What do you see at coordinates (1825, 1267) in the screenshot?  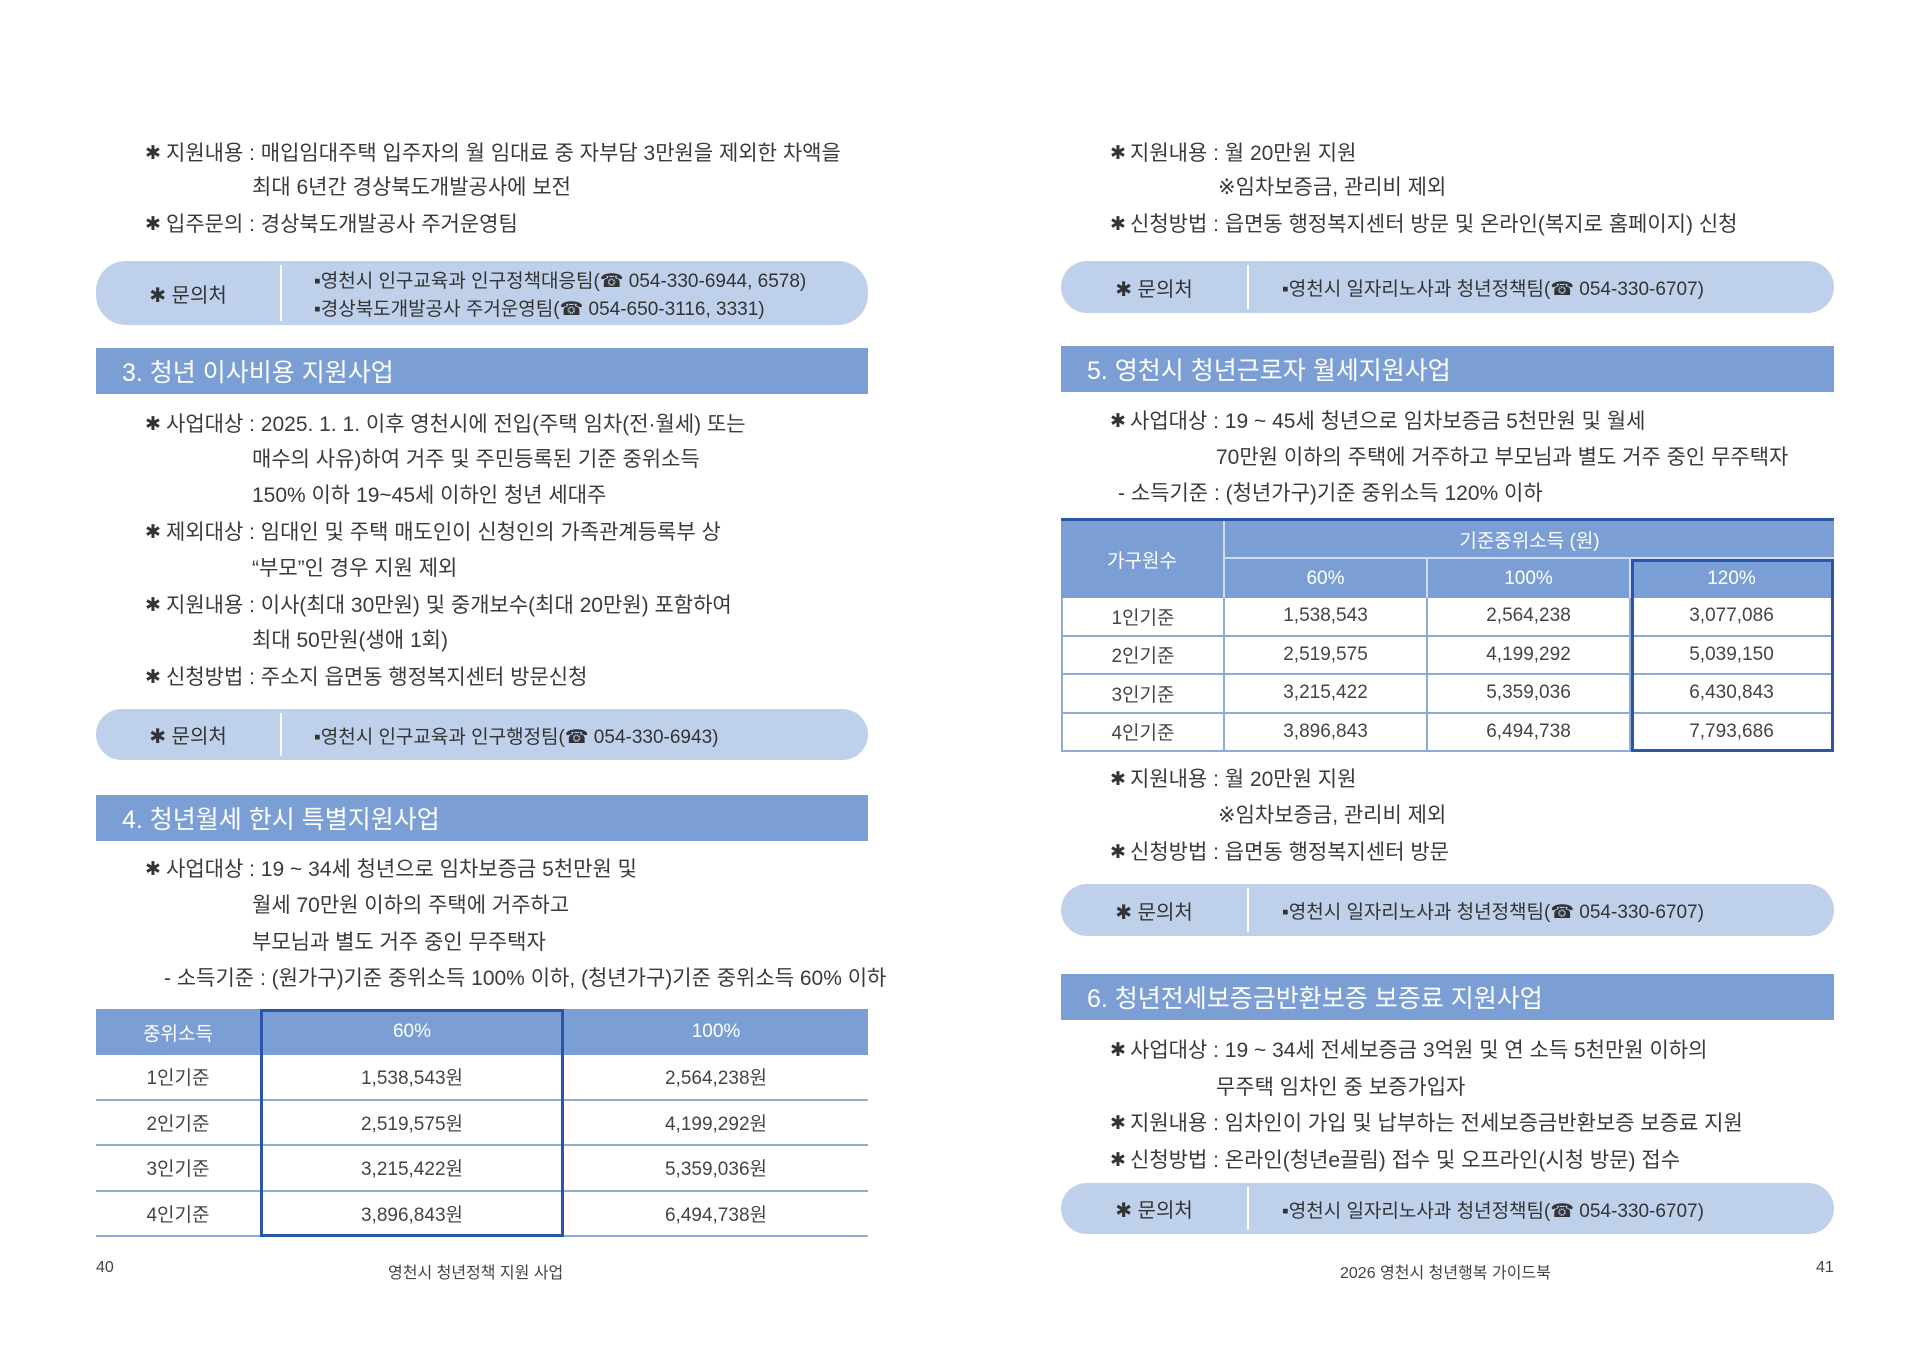 I see `page-number: 41` at bounding box center [1825, 1267].